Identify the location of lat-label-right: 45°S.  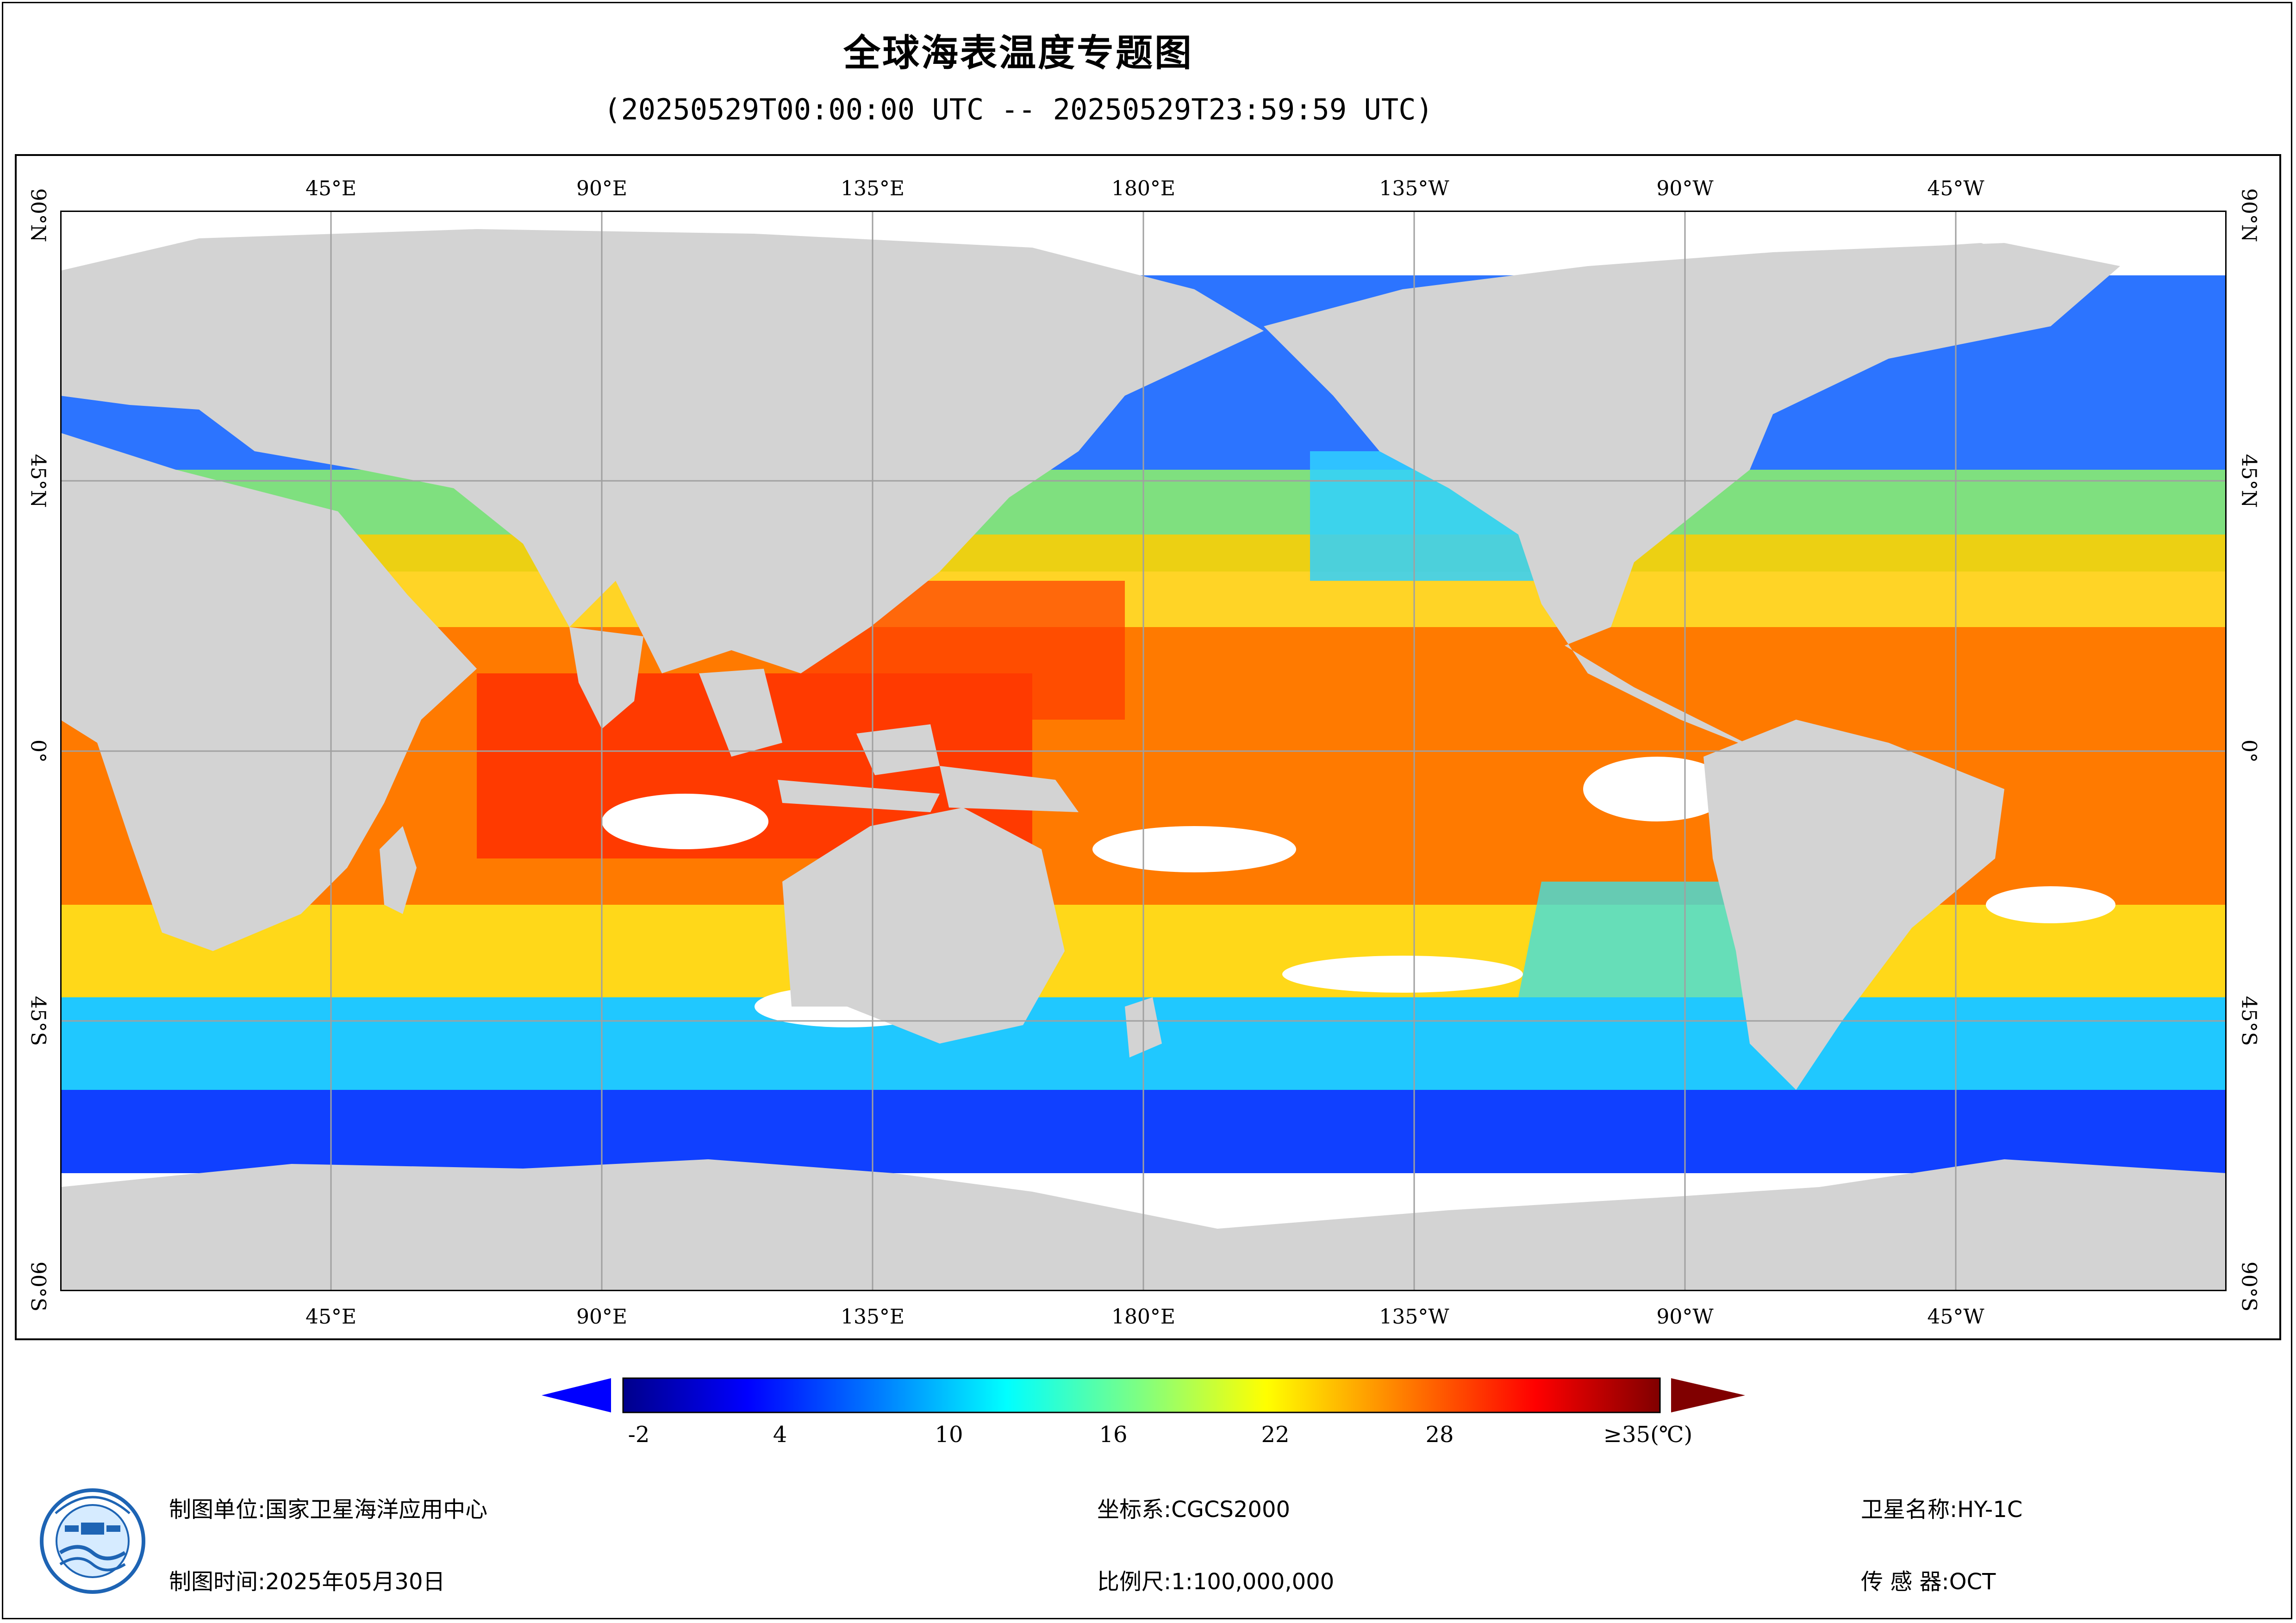
(2249, 1020).